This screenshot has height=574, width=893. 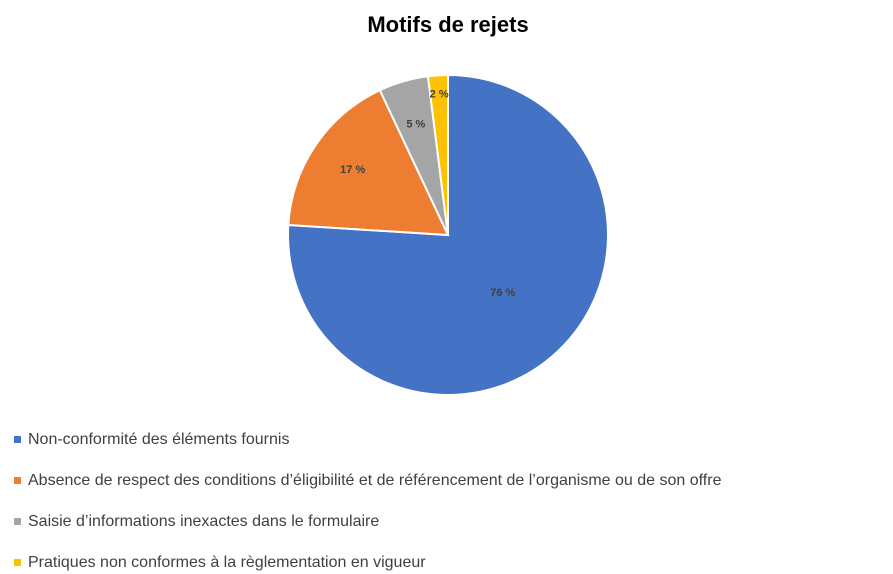 What do you see at coordinates (447, 24) in the screenshot?
I see `chart-title: Motifs de rejets` at bounding box center [447, 24].